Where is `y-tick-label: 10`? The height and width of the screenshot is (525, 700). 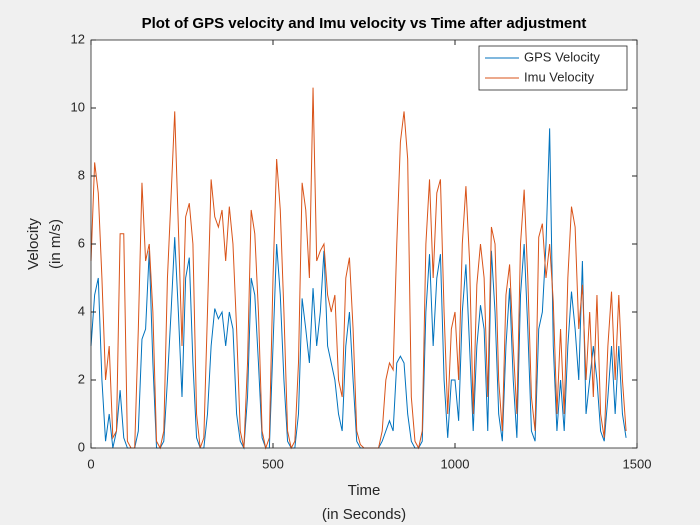
y-tick-label: 10 is located at coordinates (78, 106).